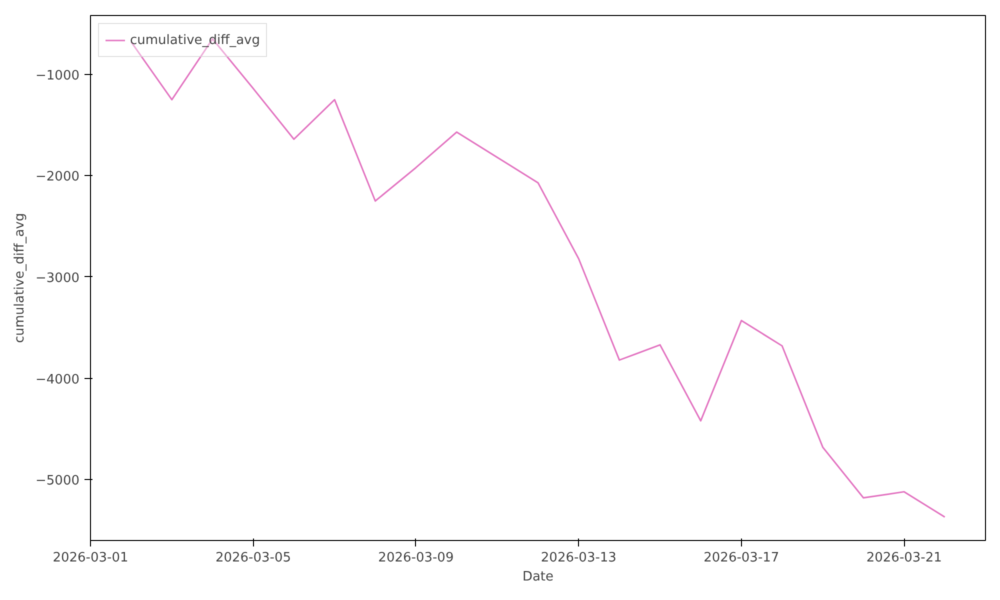 This screenshot has width=1000, height=600. Describe the element at coordinates (58, 177) in the screenshot. I see `y-tick-label: −2000` at that location.